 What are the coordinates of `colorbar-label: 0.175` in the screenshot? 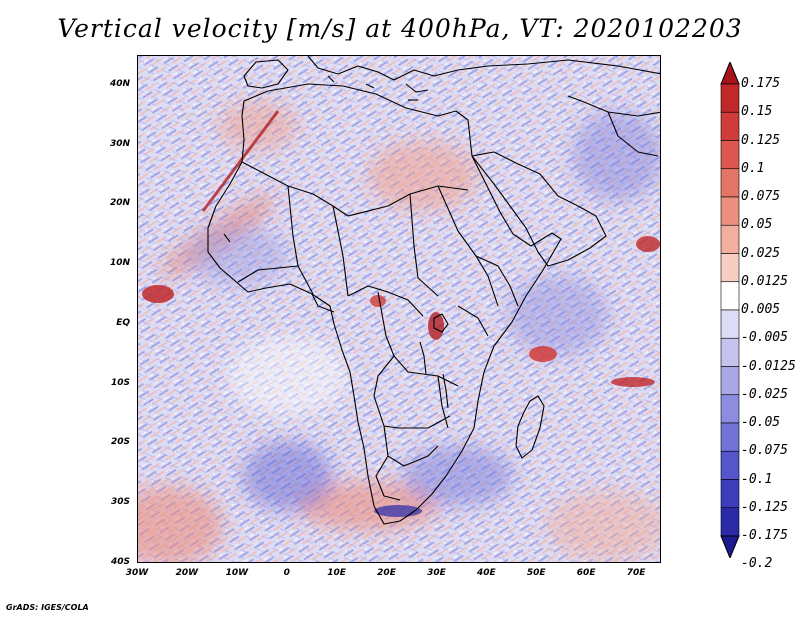 It's located at (761, 83).